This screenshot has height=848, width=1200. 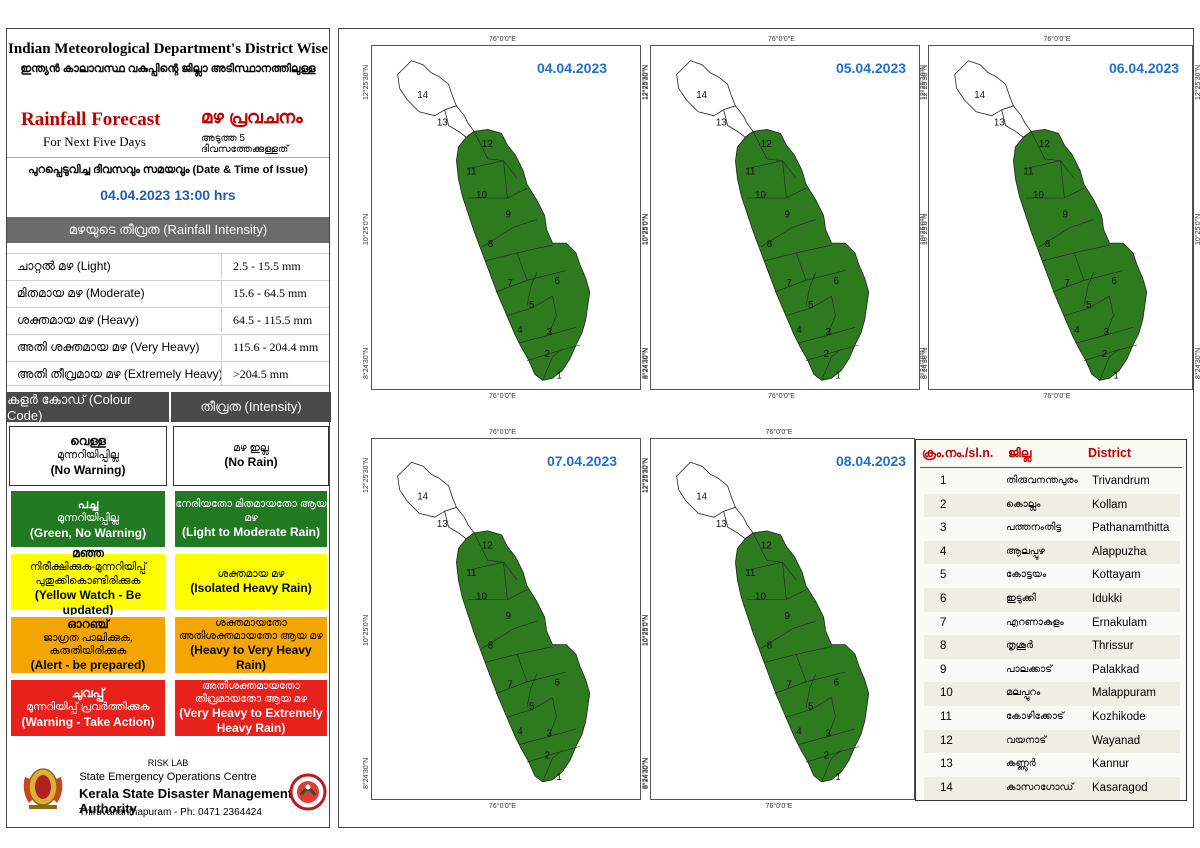 What do you see at coordinates (94, 141) in the screenshot?
I see `next-days-en: For Next Five Days` at bounding box center [94, 141].